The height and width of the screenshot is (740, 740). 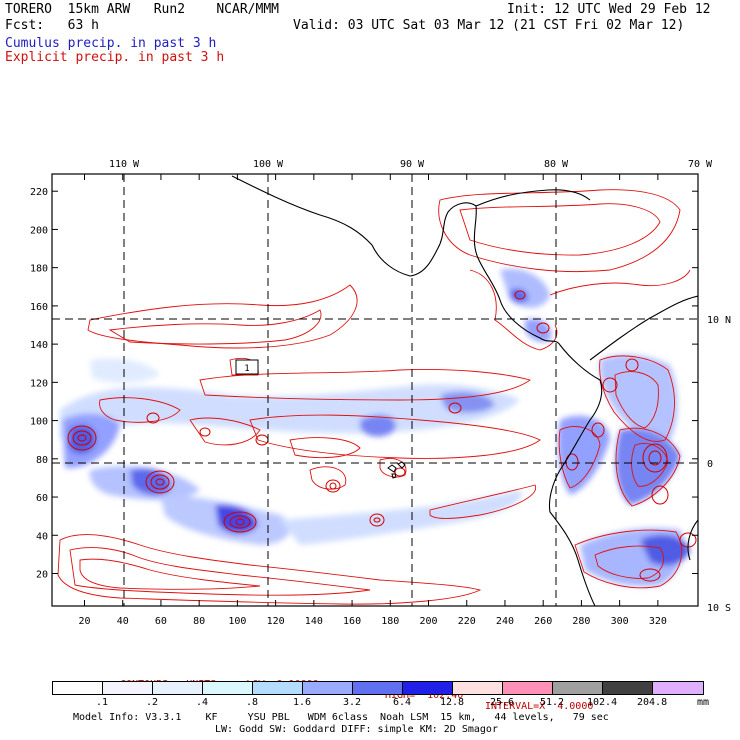 What do you see at coordinates (142, 9) in the screenshot?
I see `model-title: TORERO 15km ARW Run2 NCAR/MMM` at bounding box center [142, 9].